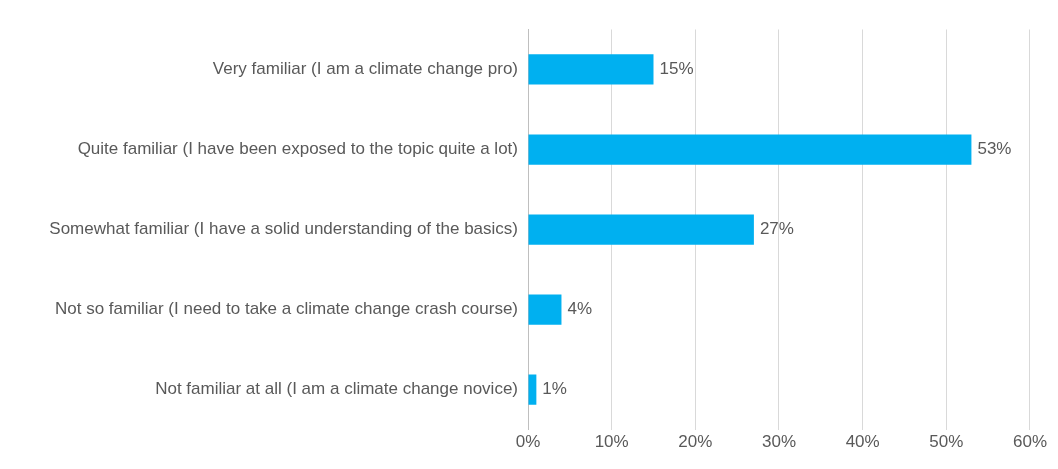 The image size is (1058, 469). I want to click on y-tick-label: Quite familiar (I have been exposed to the topic quite a lot), so click(297, 149).